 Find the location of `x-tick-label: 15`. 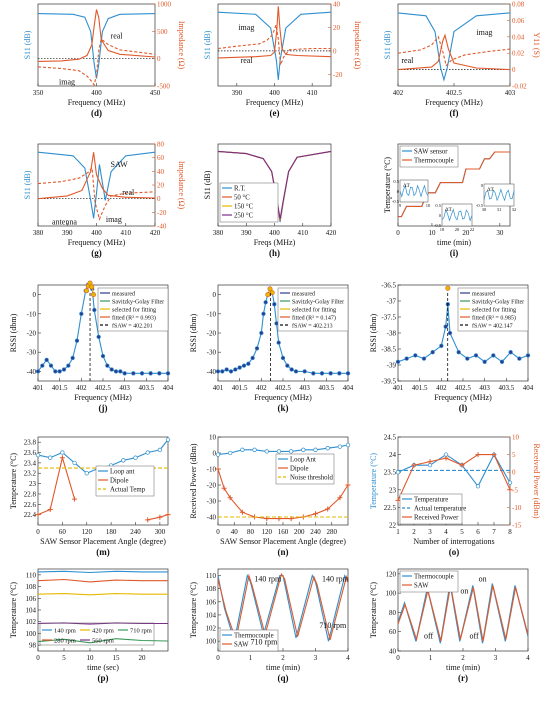

x-tick-label: 15 is located at coordinates (117, 658).